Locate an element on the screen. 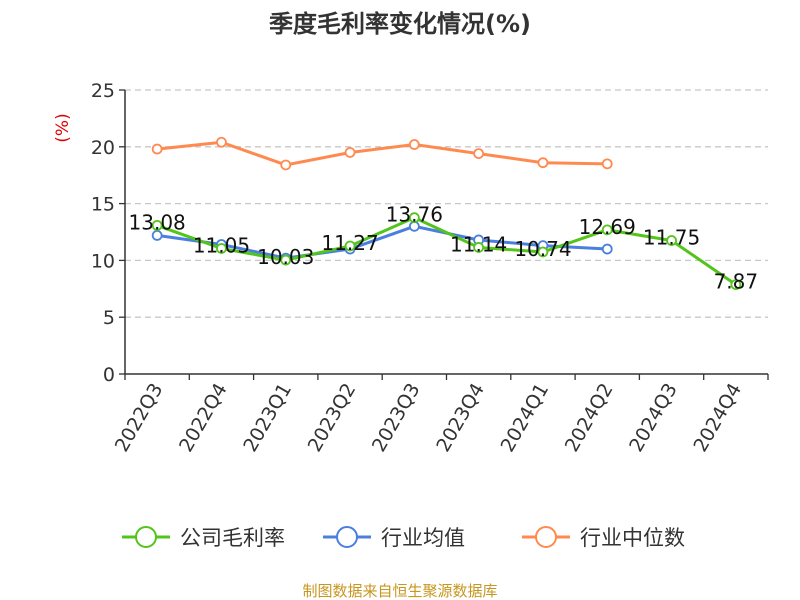 This screenshot has height=600, width=800. data-label: 12.69 is located at coordinates (607, 227).